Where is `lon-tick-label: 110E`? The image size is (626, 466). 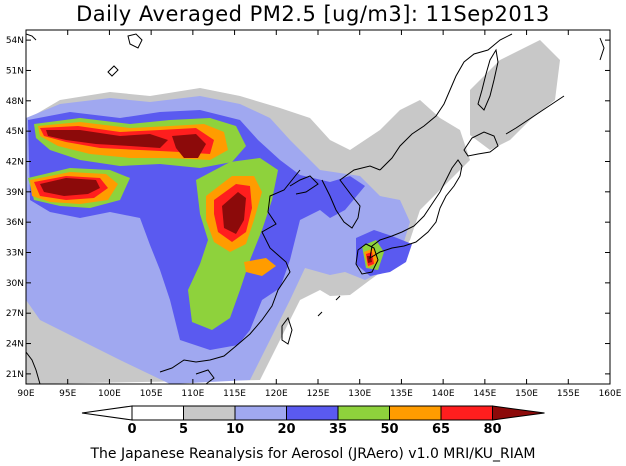 lon-tick-label: 110E is located at coordinates (192, 394).